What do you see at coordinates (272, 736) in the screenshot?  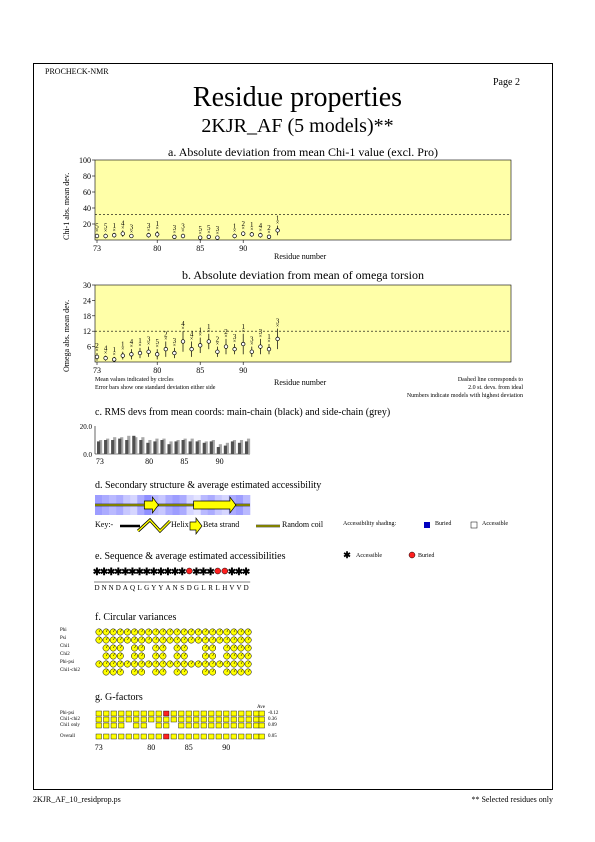 I see `gf-overall-value: 0.05` at bounding box center [272, 736].